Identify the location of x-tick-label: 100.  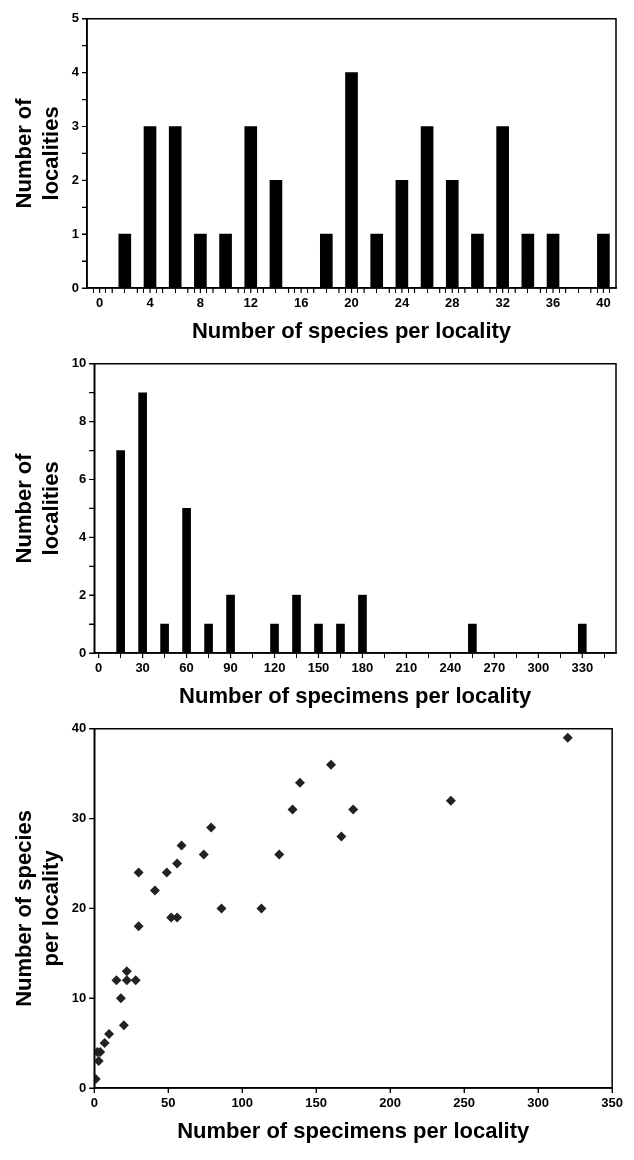
(242, 1103).